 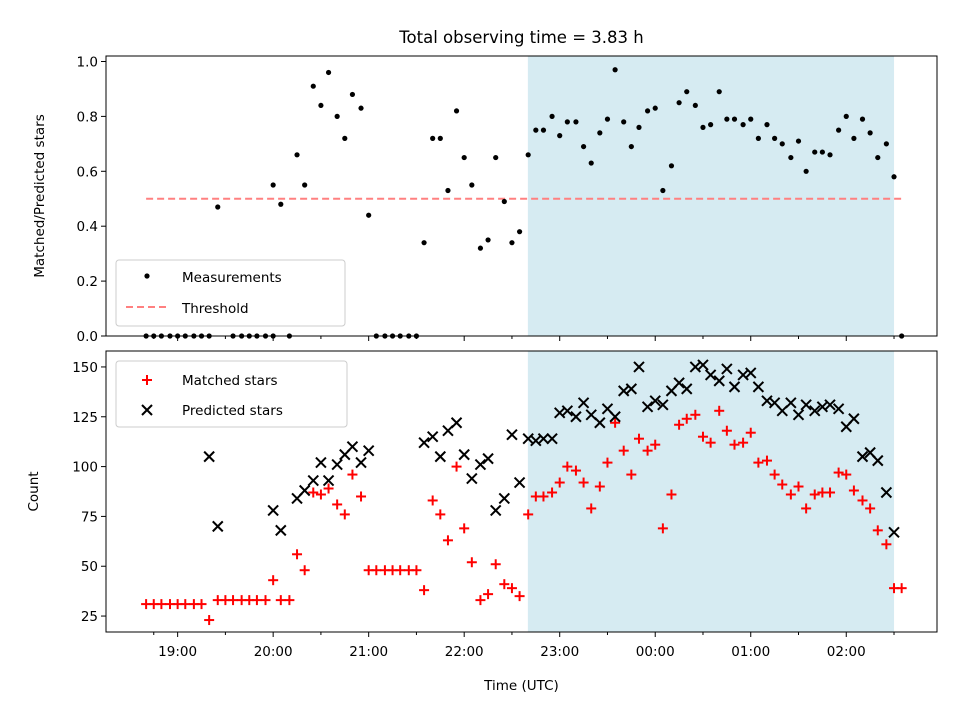 I want to click on top-legend: Measurements Threshold, so click(x=230, y=293).